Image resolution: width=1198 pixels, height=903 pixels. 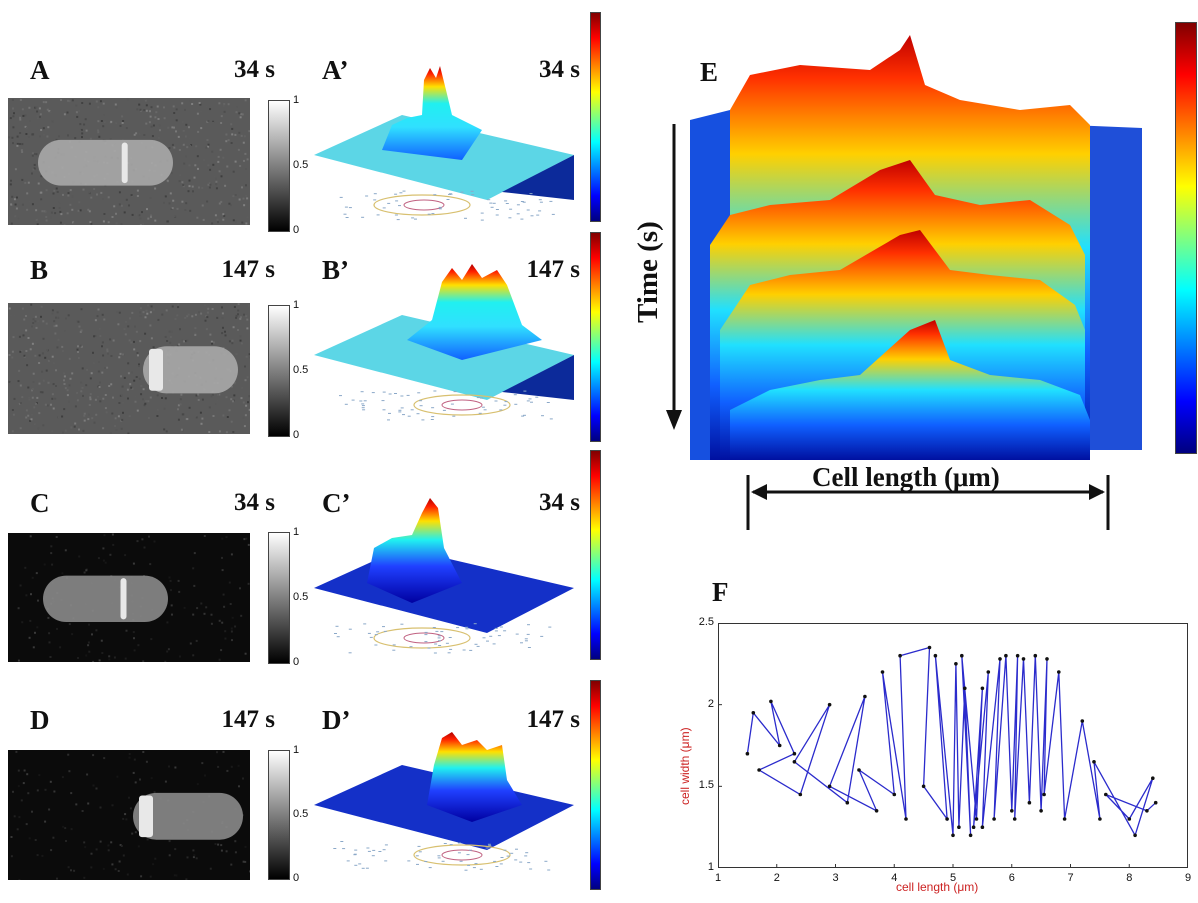 I want to click on y-tick-label: 1.5, so click(x=706, y=785).